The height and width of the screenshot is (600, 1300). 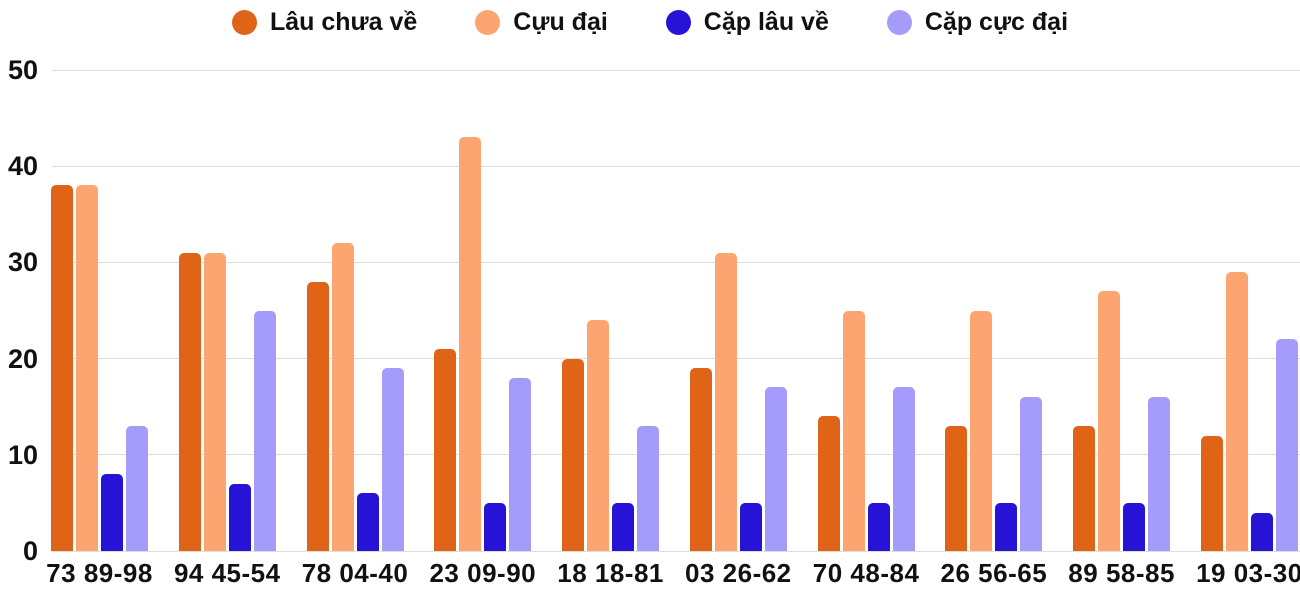 What do you see at coordinates (1261, 531) in the screenshot?
I see `bar-series2-cat9` at bounding box center [1261, 531].